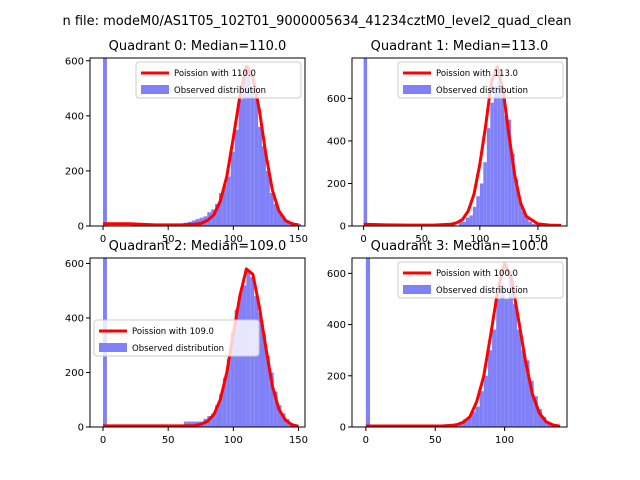 The height and width of the screenshot is (480, 640). Describe the element at coordinates (336, 184) in the screenshot. I see `quadrant-1-ytick-label-1: 200` at that location.